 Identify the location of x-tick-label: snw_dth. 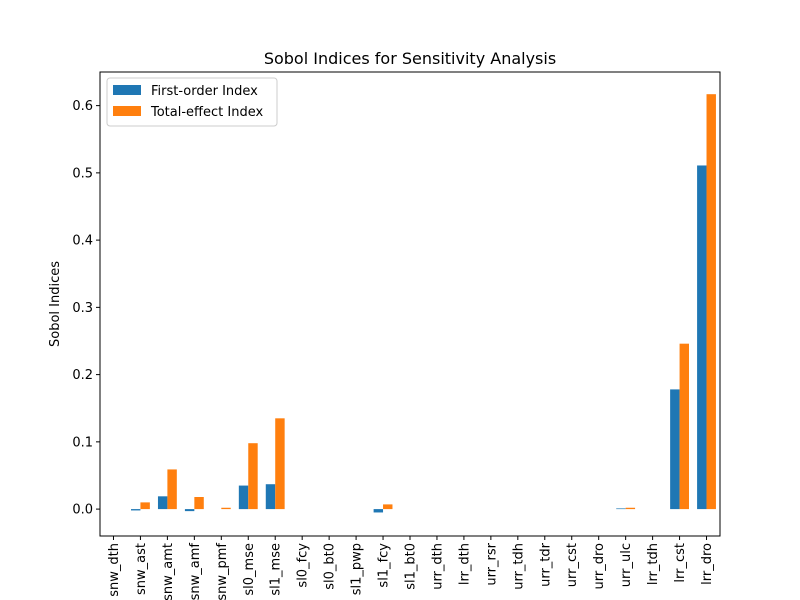
(114, 570).